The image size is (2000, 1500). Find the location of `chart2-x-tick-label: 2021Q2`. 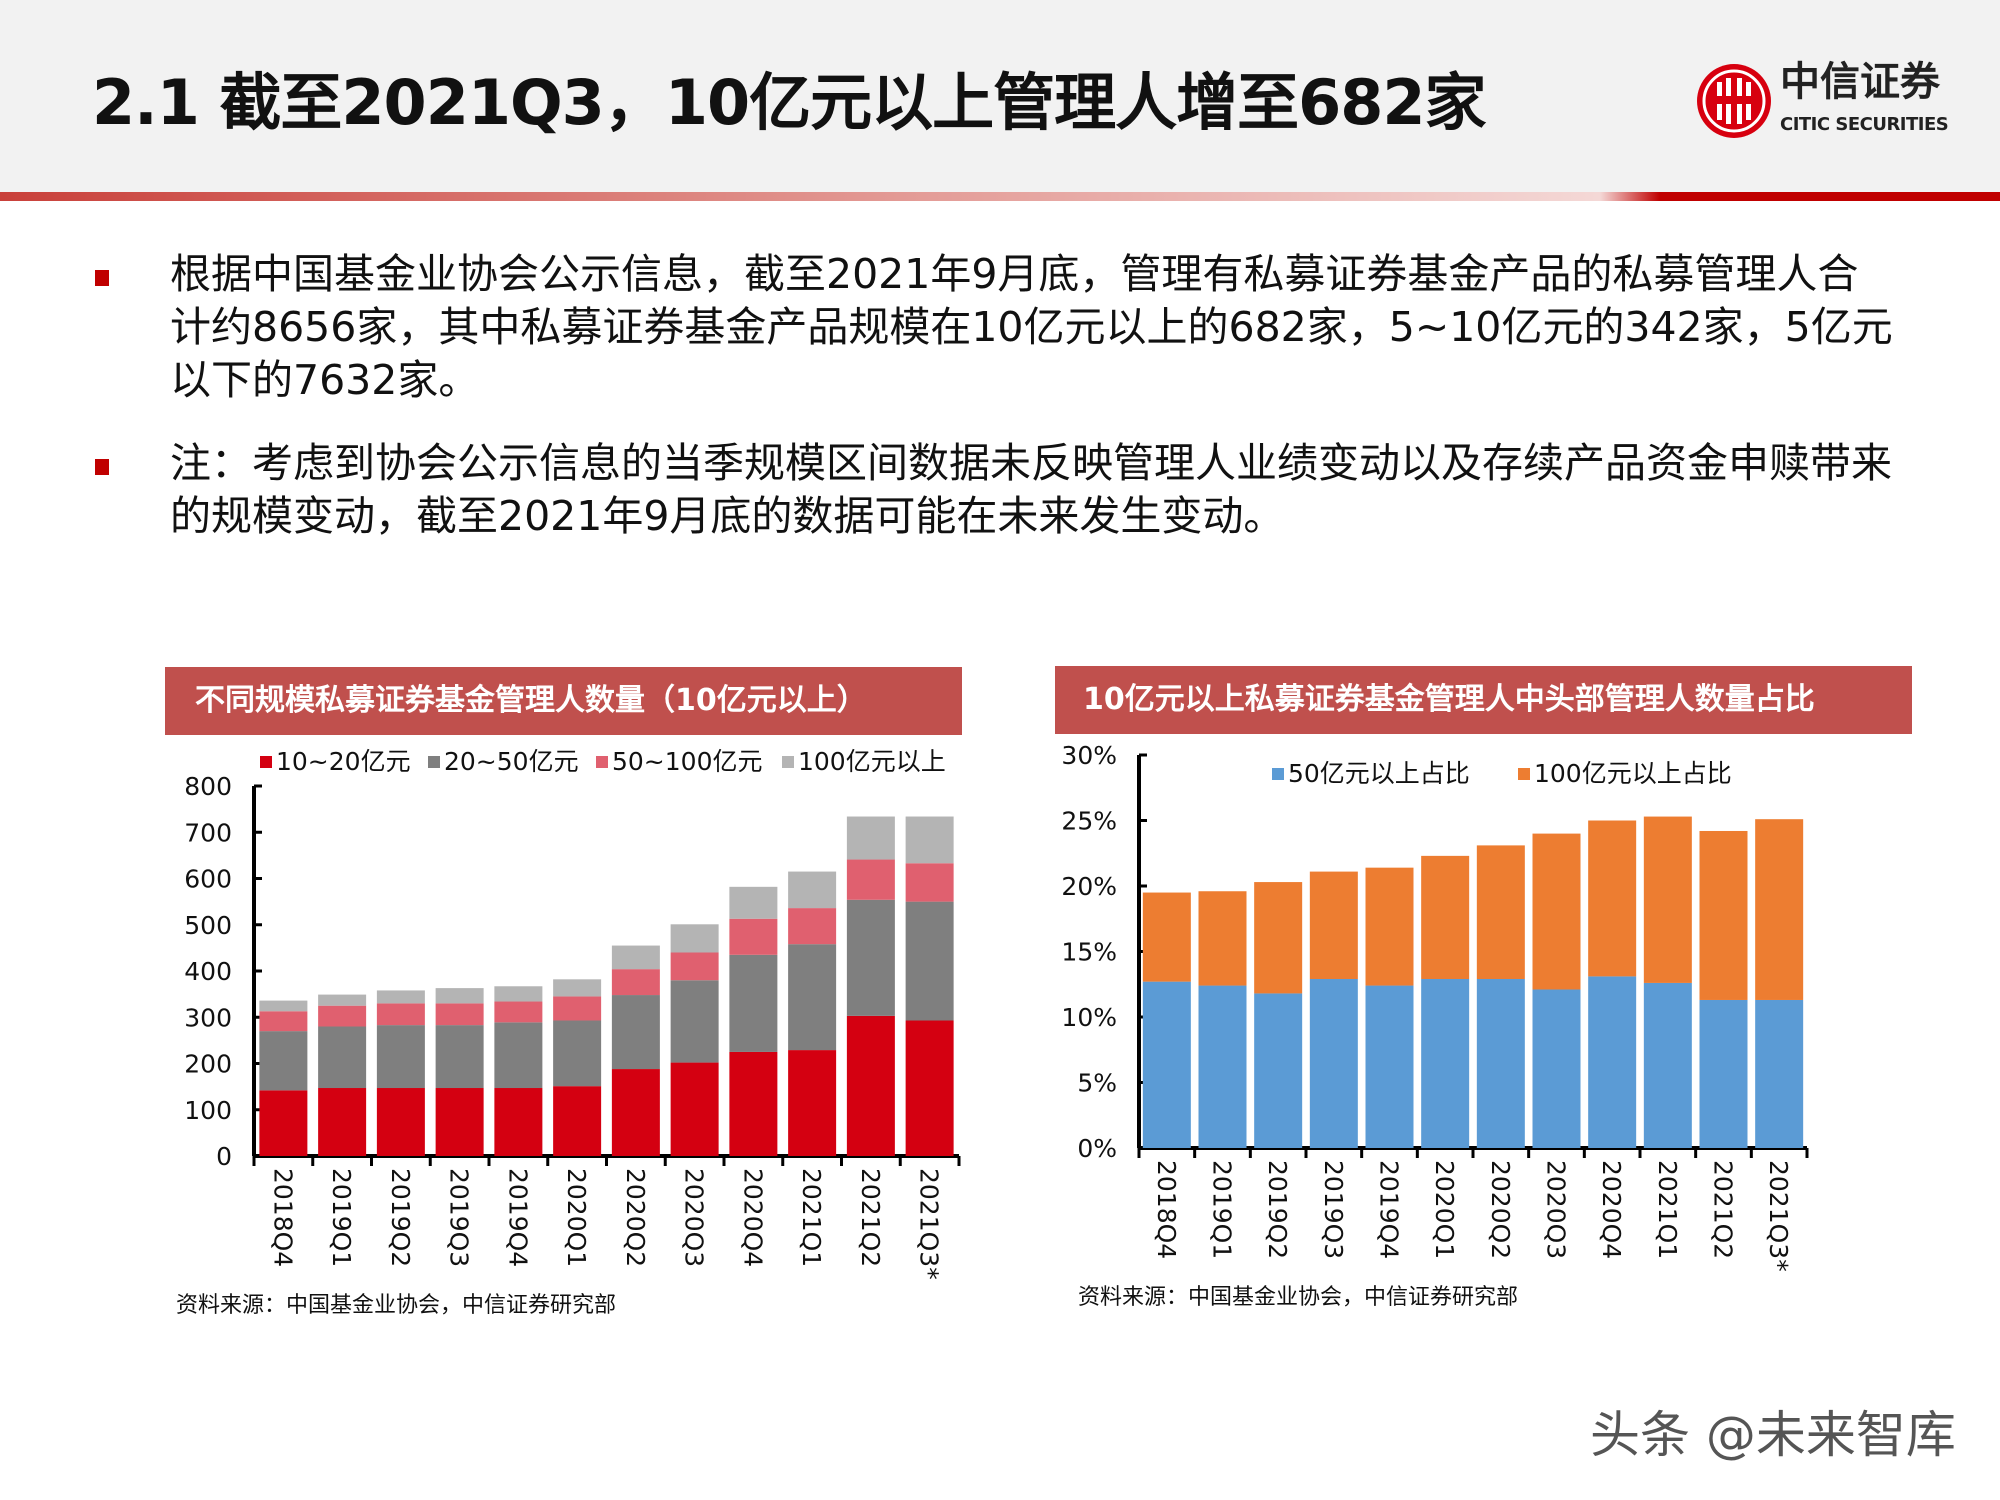

chart2-x-tick-label: 2021Q2 is located at coordinates (1723, 1209).